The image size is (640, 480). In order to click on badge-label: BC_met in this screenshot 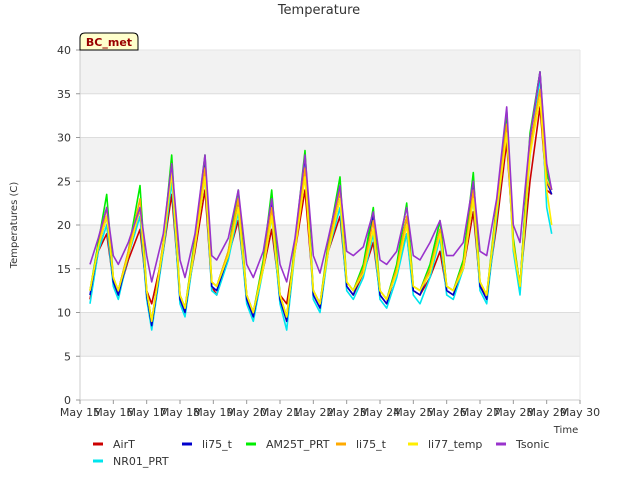, I will do `click(109, 42)`.